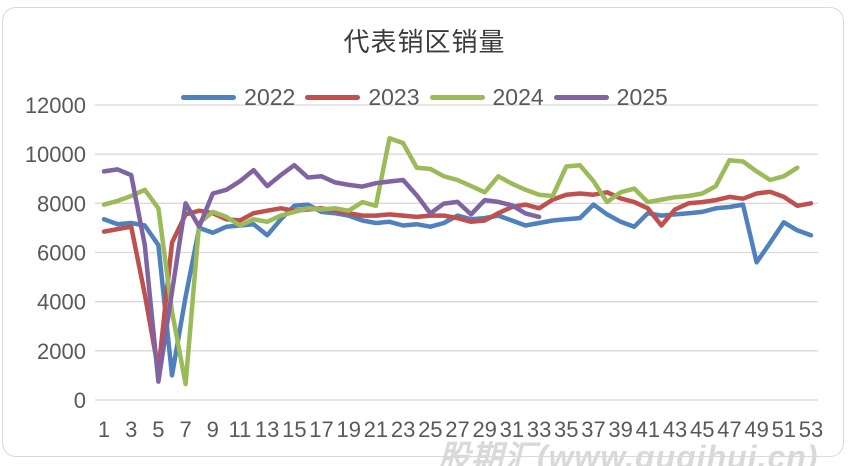 The image size is (849, 466). What do you see at coordinates (457, 97) in the screenshot?
I see `legend-swatch-2024` at bounding box center [457, 97].